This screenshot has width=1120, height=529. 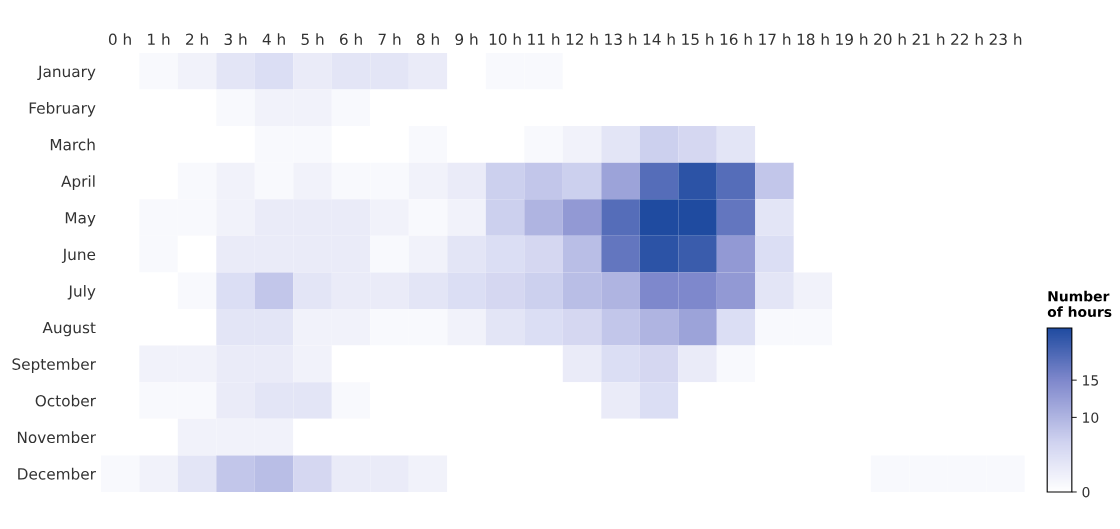 I want to click on x-tick-label: 3 h, so click(x=235, y=39).